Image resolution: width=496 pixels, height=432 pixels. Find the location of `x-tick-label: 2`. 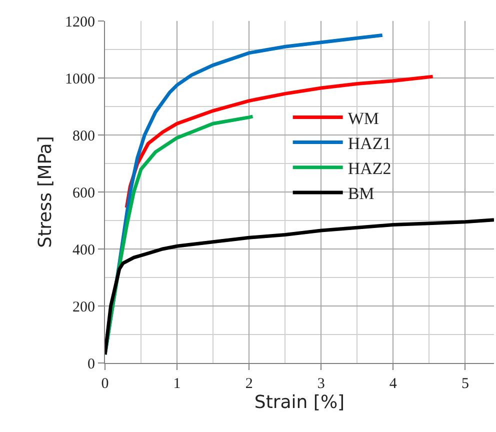

x-tick-label: 2 is located at coordinates (249, 384).